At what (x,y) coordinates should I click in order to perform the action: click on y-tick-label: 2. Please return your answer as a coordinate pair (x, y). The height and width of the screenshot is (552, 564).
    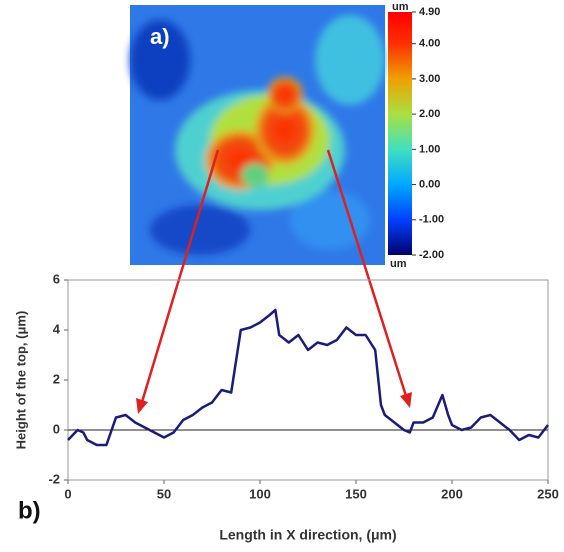
    Looking at the image, I should click on (56, 378).